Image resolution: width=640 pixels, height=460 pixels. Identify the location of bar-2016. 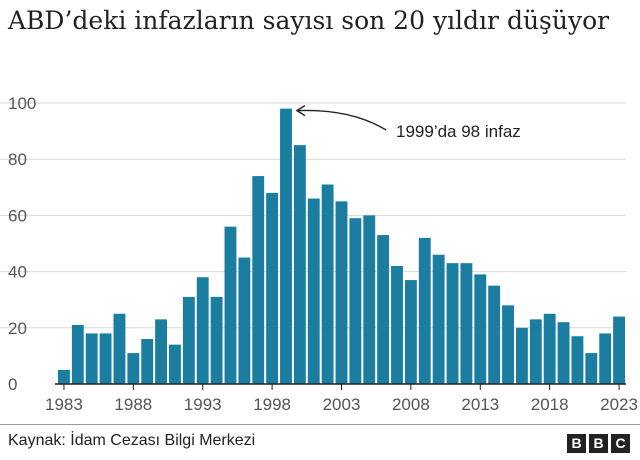
(521, 355).